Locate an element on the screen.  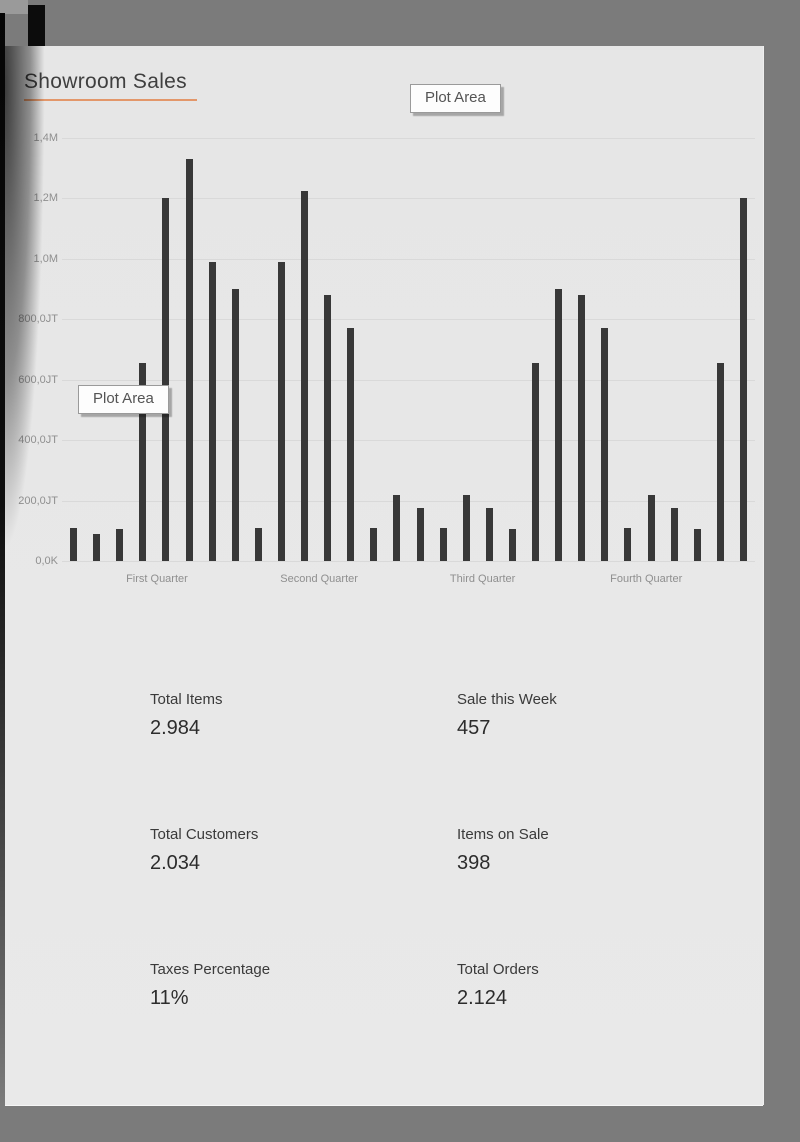
window-left-edge is located at coordinates (2, 559).